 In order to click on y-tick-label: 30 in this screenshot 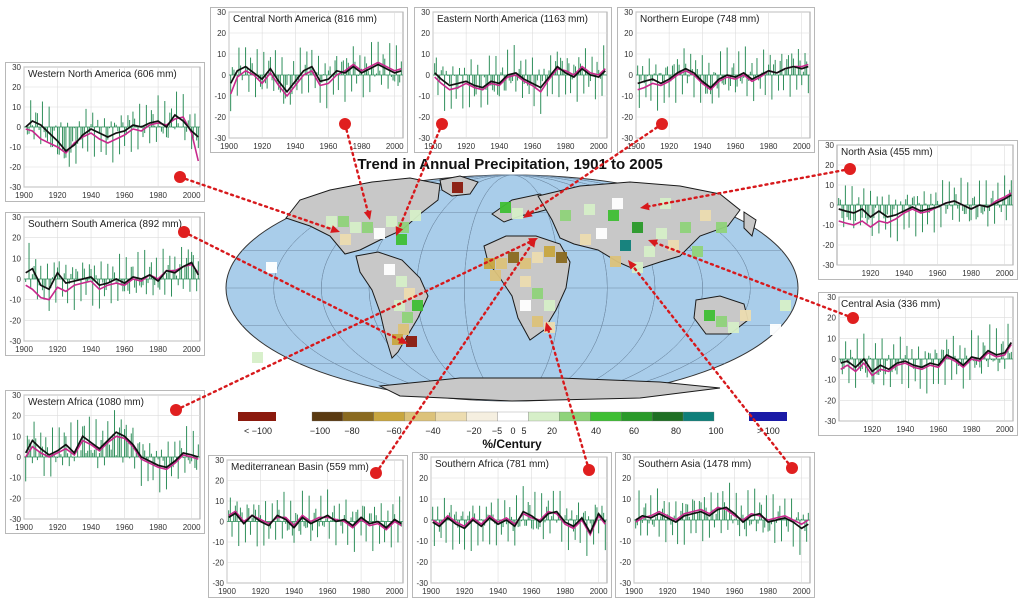, I will do `click(829, 145)`.